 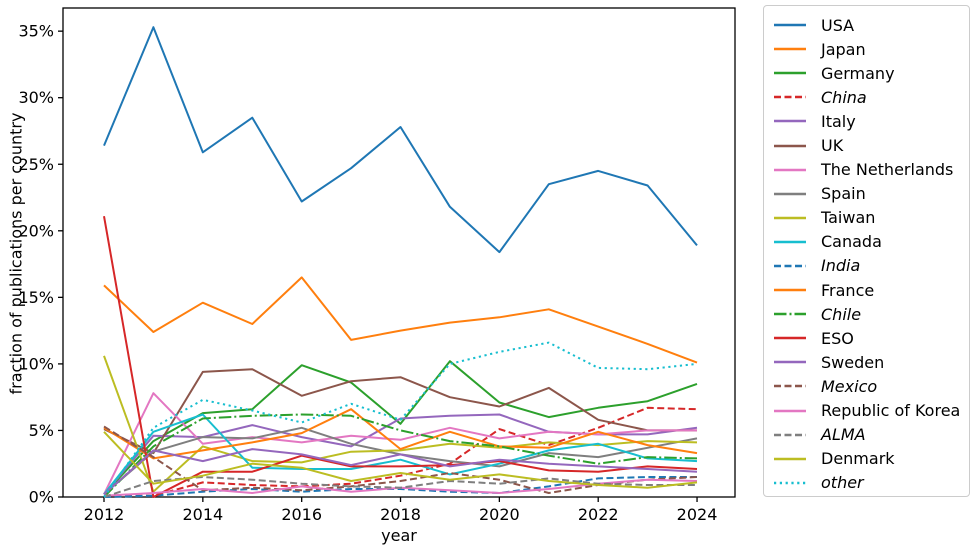 What do you see at coordinates (36, 164) in the screenshot?
I see `y-tick-label: 25%` at bounding box center [36, 164].